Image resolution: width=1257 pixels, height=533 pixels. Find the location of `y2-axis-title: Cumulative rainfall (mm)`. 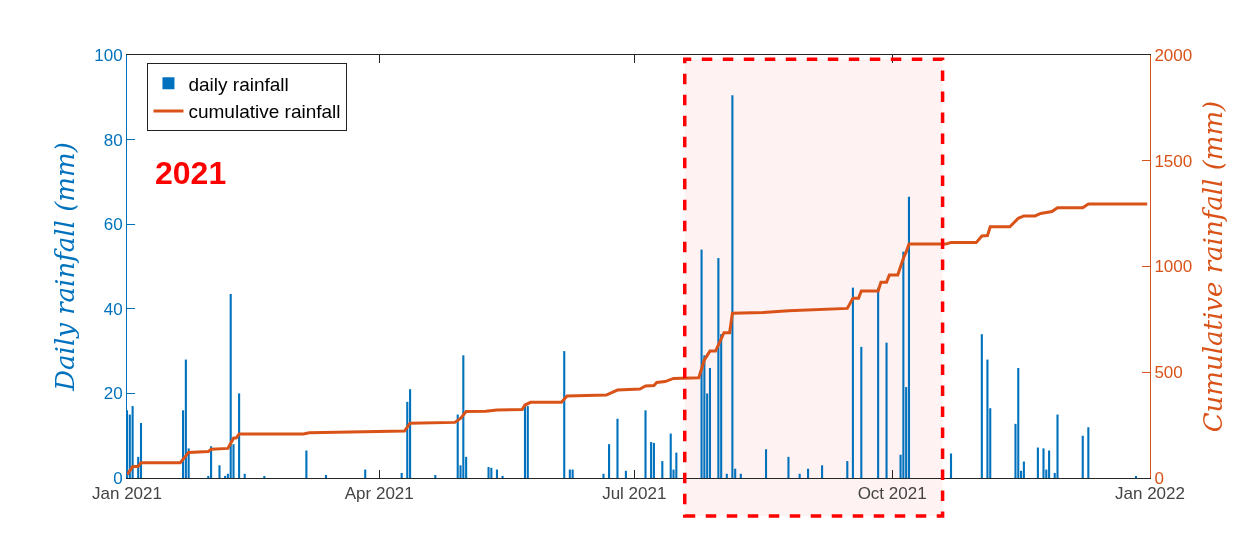

y2-axis-title: Cumulative rainfall (mm) is located at coordinates (1212, 266).